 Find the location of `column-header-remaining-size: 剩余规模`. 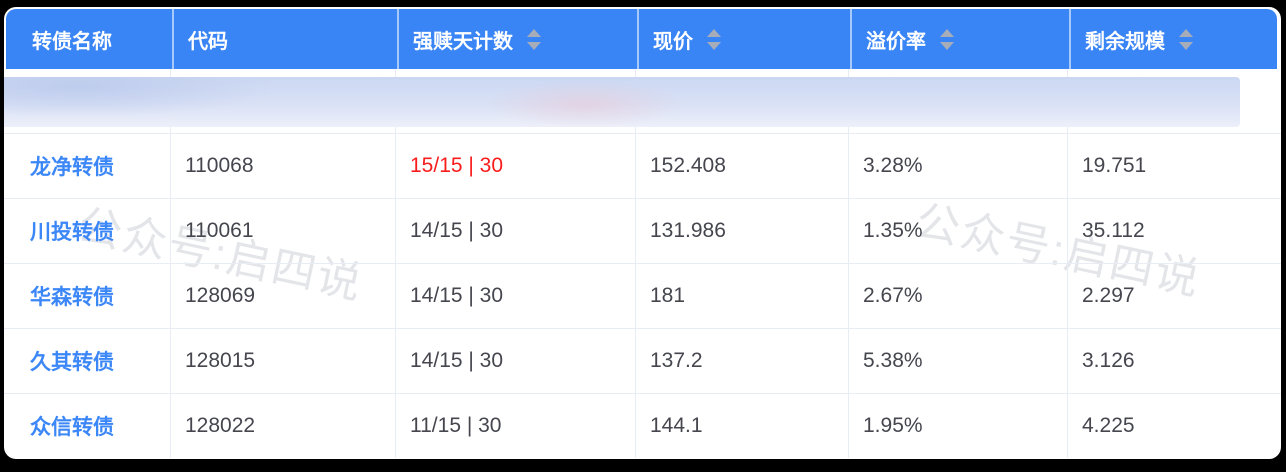

column-header-remaining-size: 剩余规模 is located at coordinates (1173, 39).